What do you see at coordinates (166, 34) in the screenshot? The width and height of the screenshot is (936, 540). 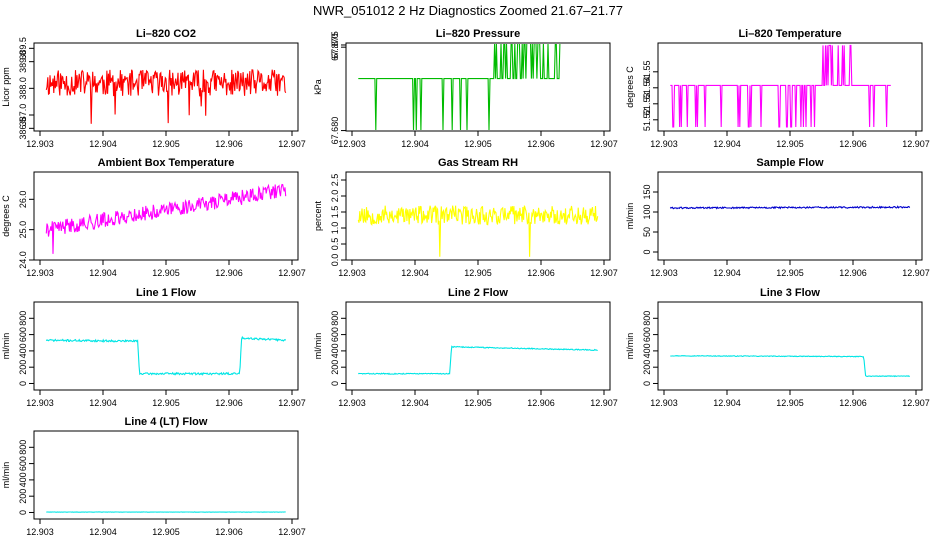 I see `panel-title: Li–820 CO2` at bounding box center [166, 34].